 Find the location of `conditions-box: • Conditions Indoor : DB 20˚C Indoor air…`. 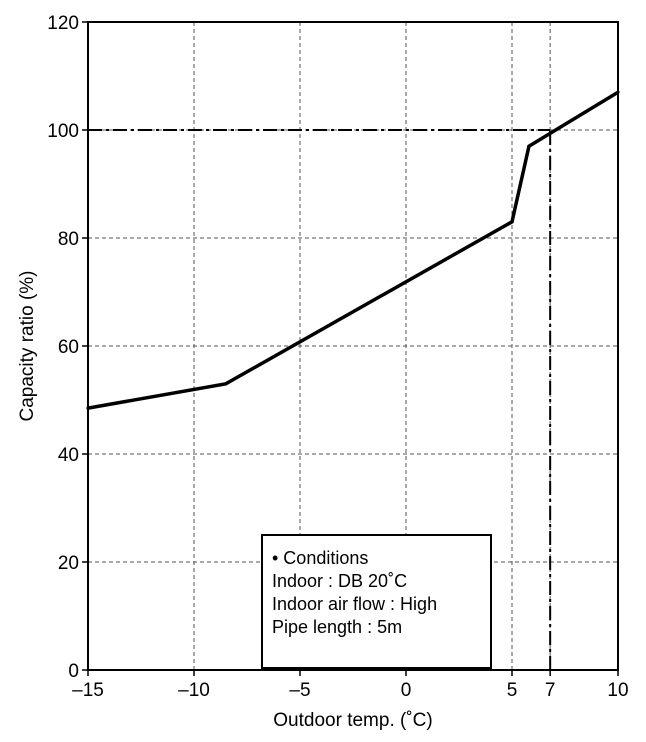

conditions-box: • Conditions Indoor : DB 20˚C Indoor air… is located at coordinates (376, 601).